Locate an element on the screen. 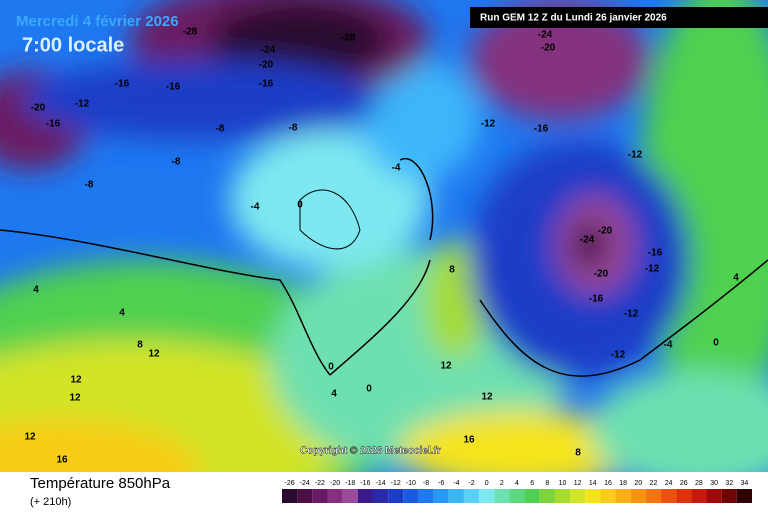 Image resolution: width=768 pixels, height=517 pixels. run-info: Run GEM 12 Z du Lundi 26 janvier 2026 is located at coordinates (573, 18).